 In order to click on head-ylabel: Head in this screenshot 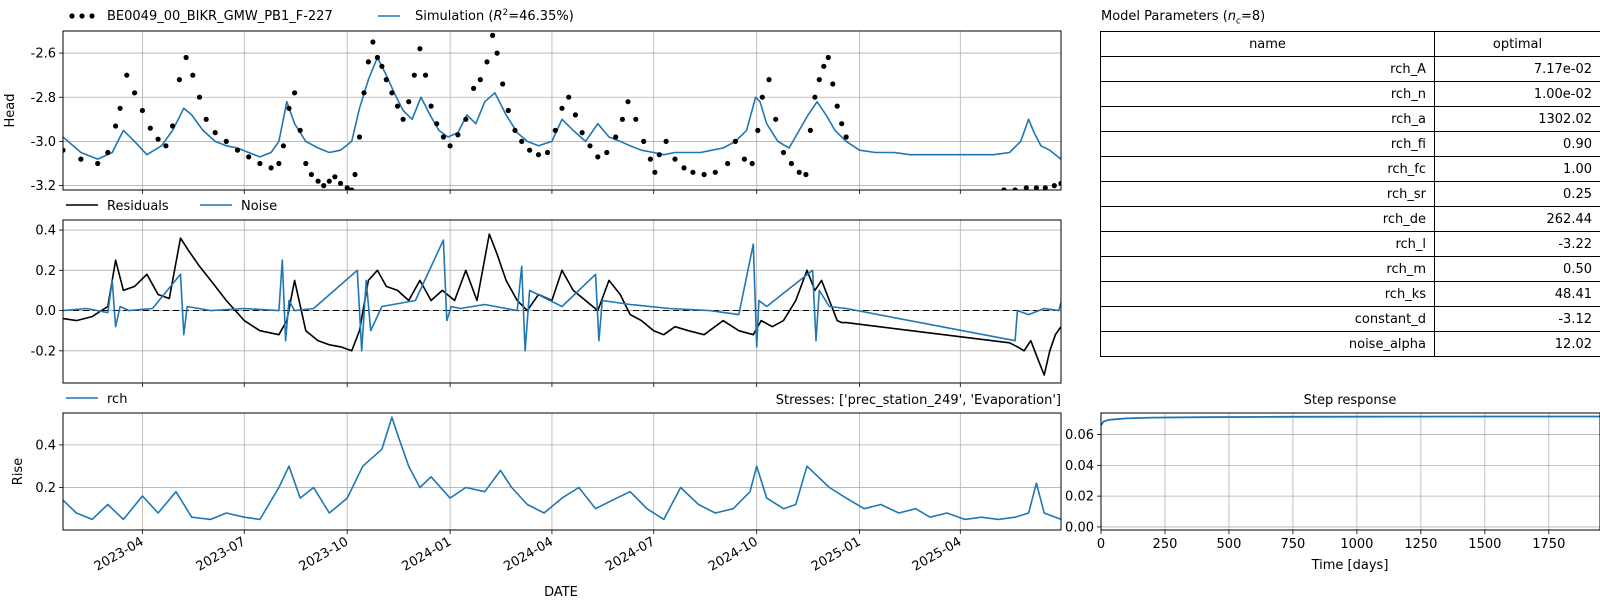, I will do `click(10, 111)`.